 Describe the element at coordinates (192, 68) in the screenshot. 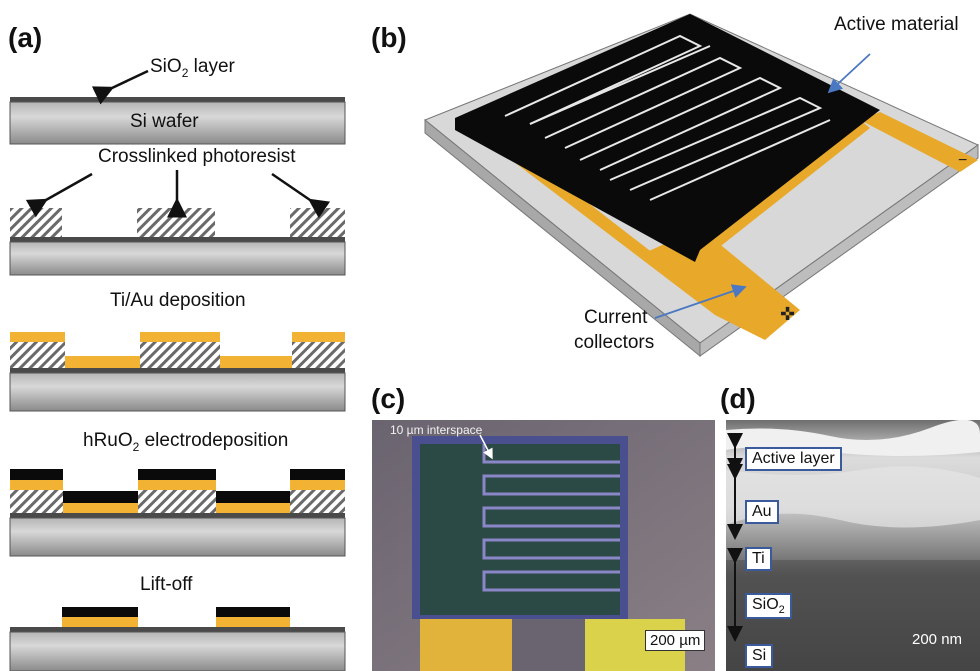

I see `sio2-layer-caption: SiO2 layer` at that location.